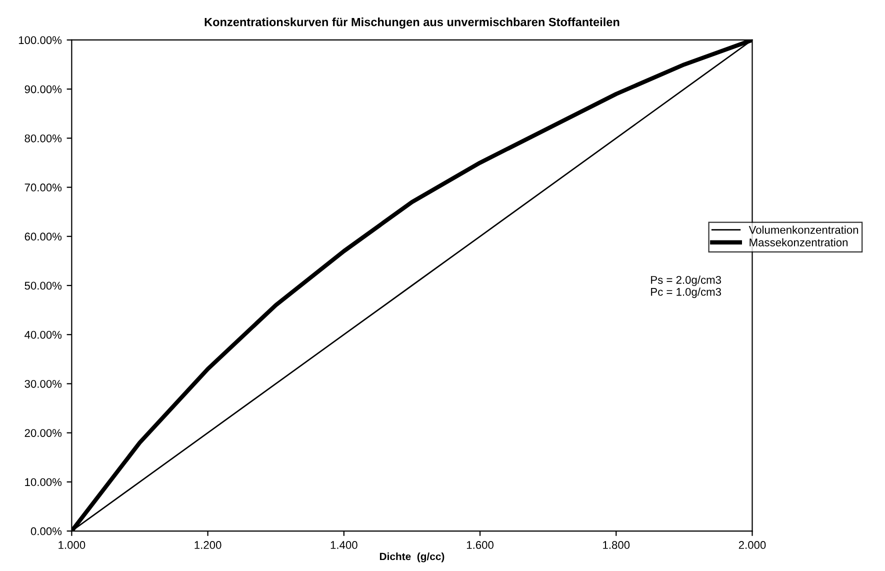 The image size is (885, 571). I want to click on y-tick-label: 90.00%, so click(43, 89).